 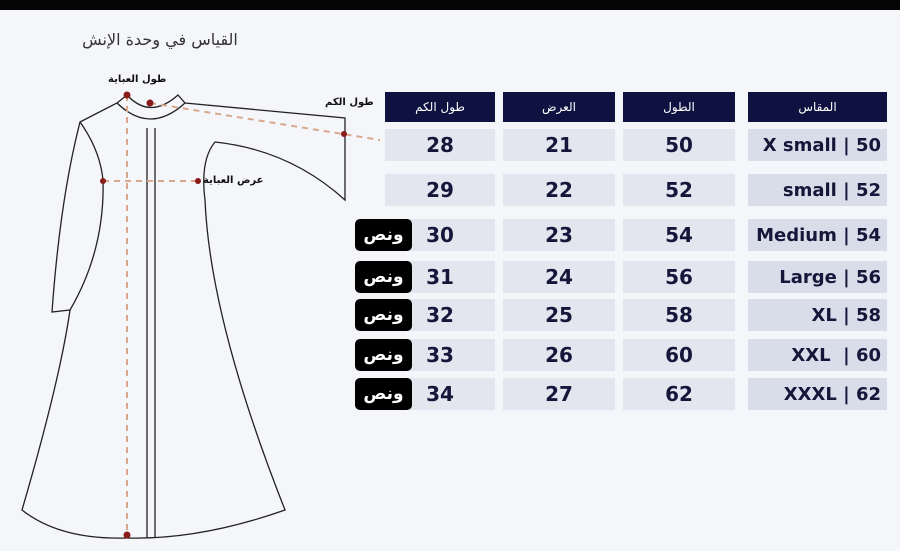 I want to click on cell-length: 60, so click(x=679, y=355).